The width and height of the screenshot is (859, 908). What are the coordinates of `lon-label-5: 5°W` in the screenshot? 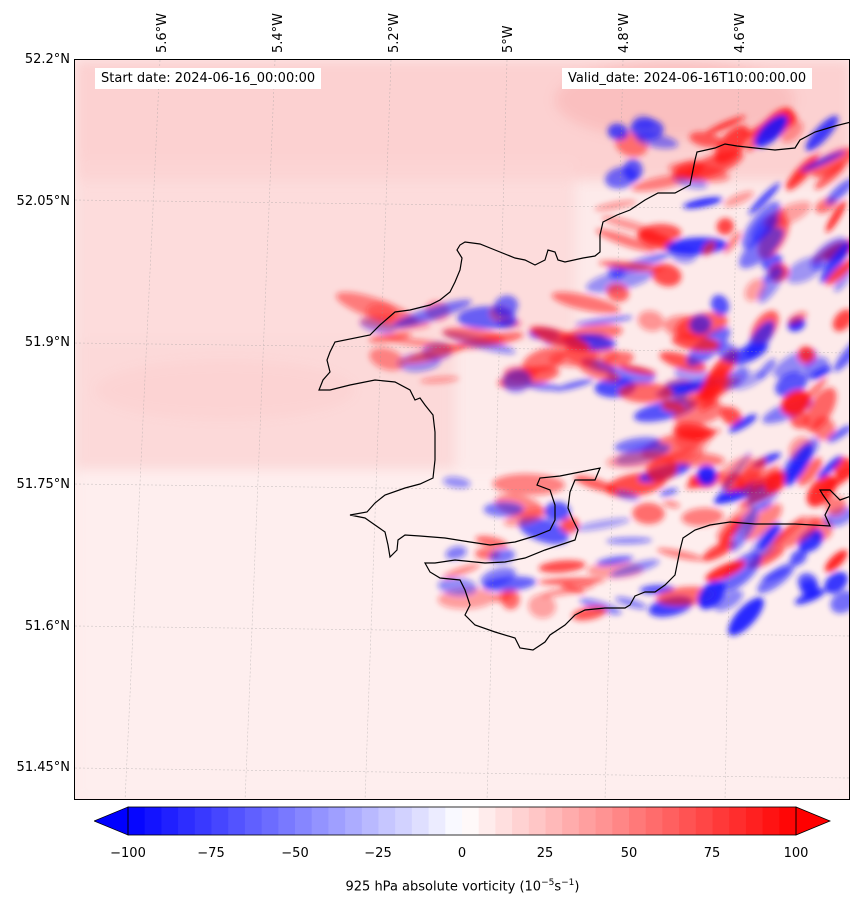 It's located at (508, 39).